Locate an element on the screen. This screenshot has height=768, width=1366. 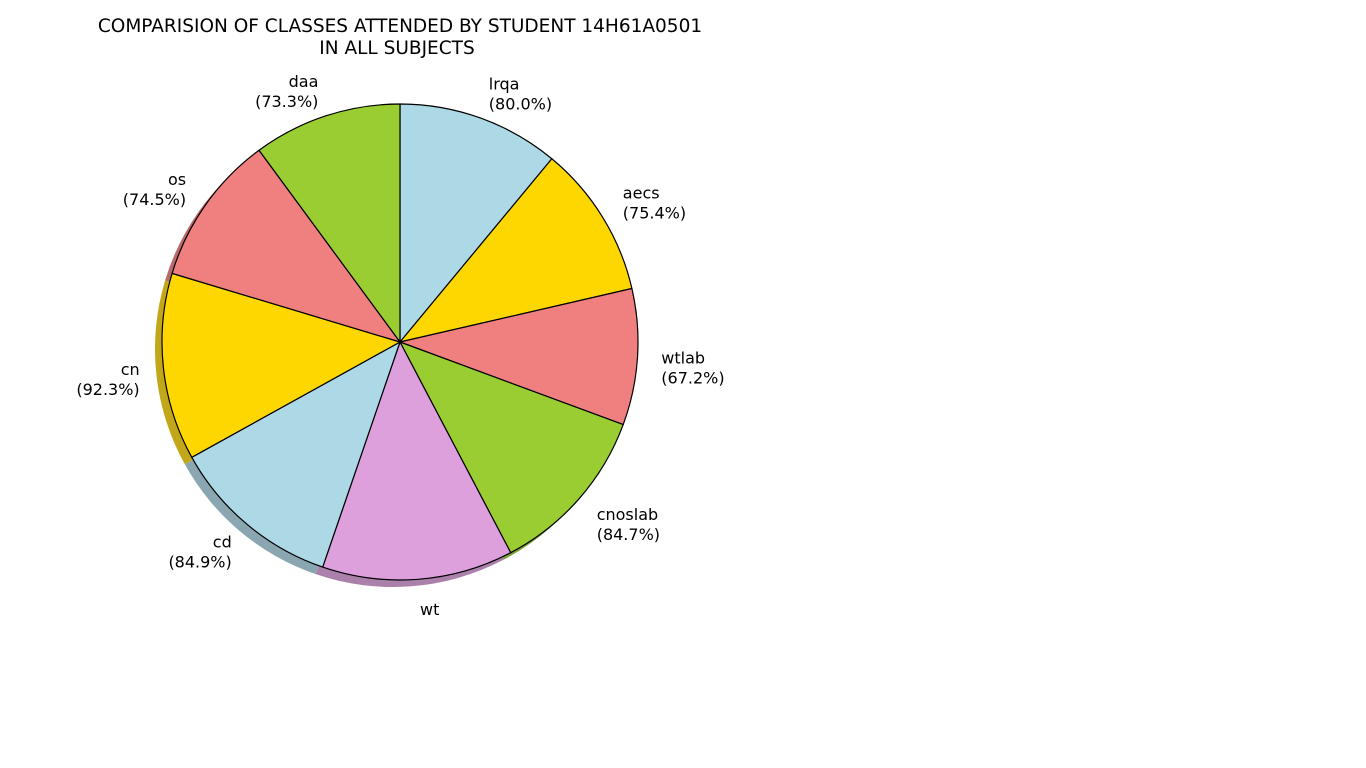
slice-label-aecs: aecs (75.4%) is located at coordinates (654, 203).